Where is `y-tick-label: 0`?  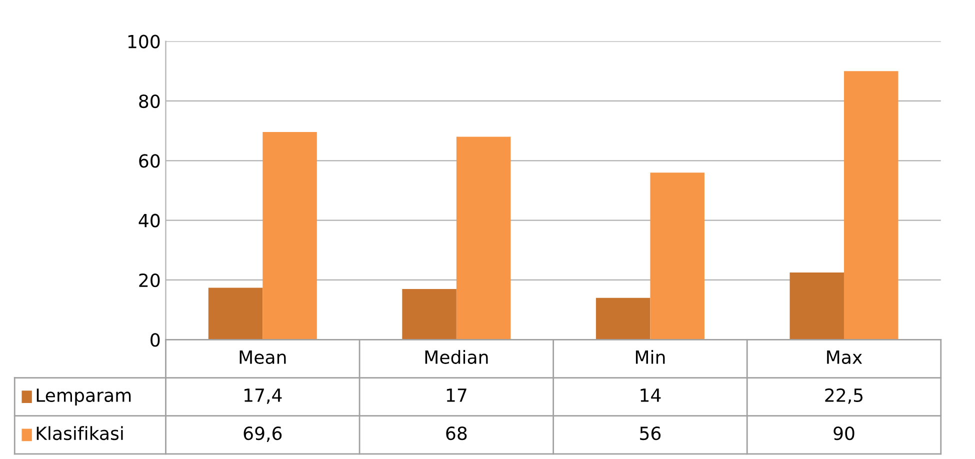
y-tick-label: 0 is located at coordinates (155, 340).